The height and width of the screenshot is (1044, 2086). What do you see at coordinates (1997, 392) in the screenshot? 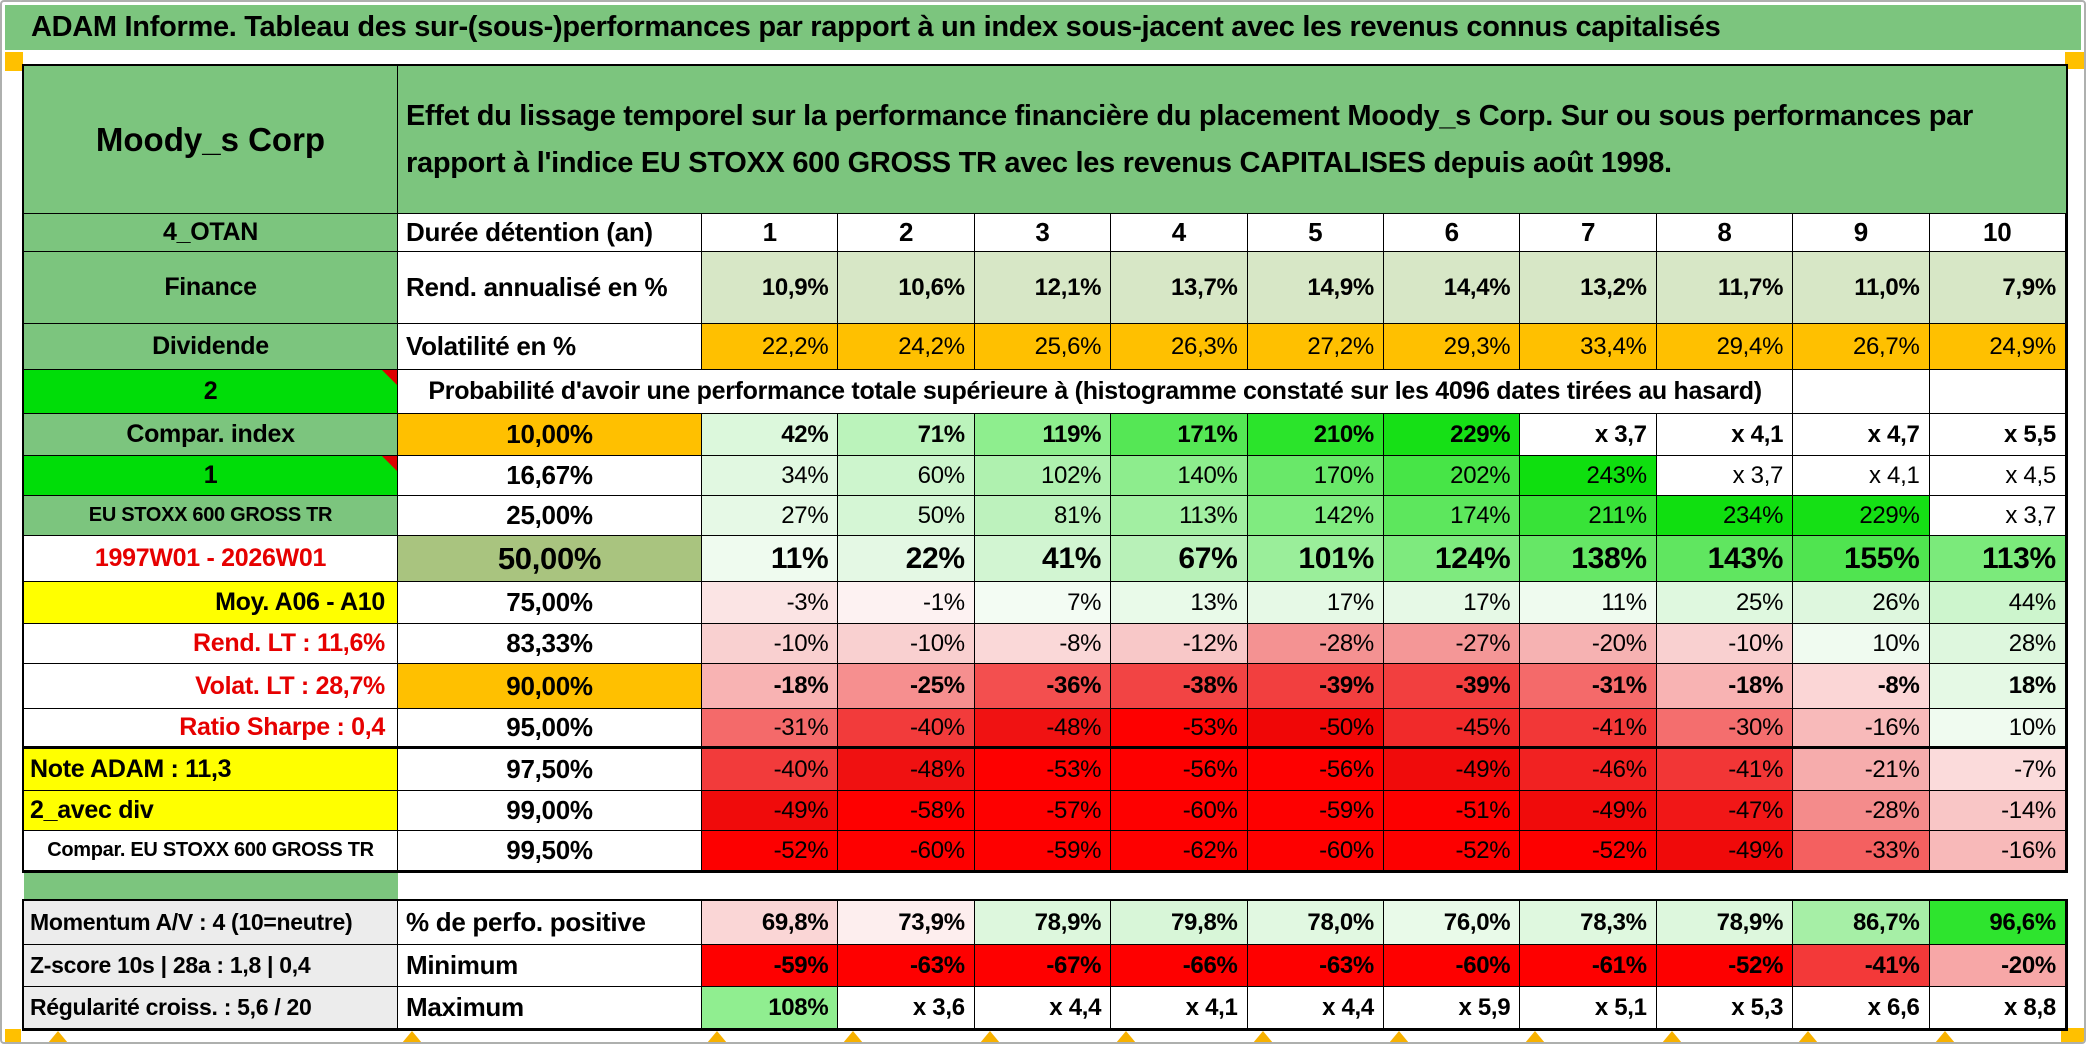
I see `grid-cell` at bounding box center [1997, 392].